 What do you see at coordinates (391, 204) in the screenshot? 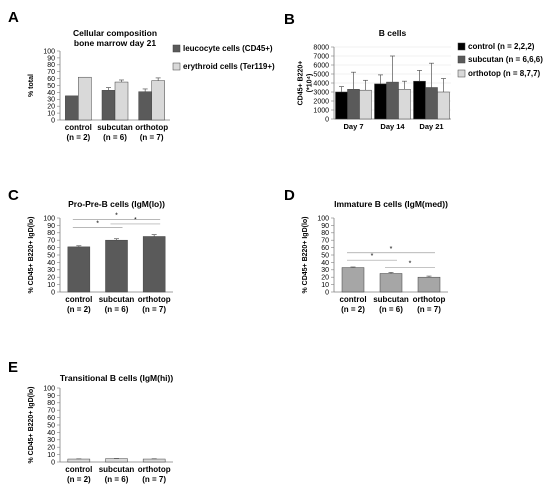
I see `chart-title: Immature B cells (IgM(med))` at bounding box center [391, 204].